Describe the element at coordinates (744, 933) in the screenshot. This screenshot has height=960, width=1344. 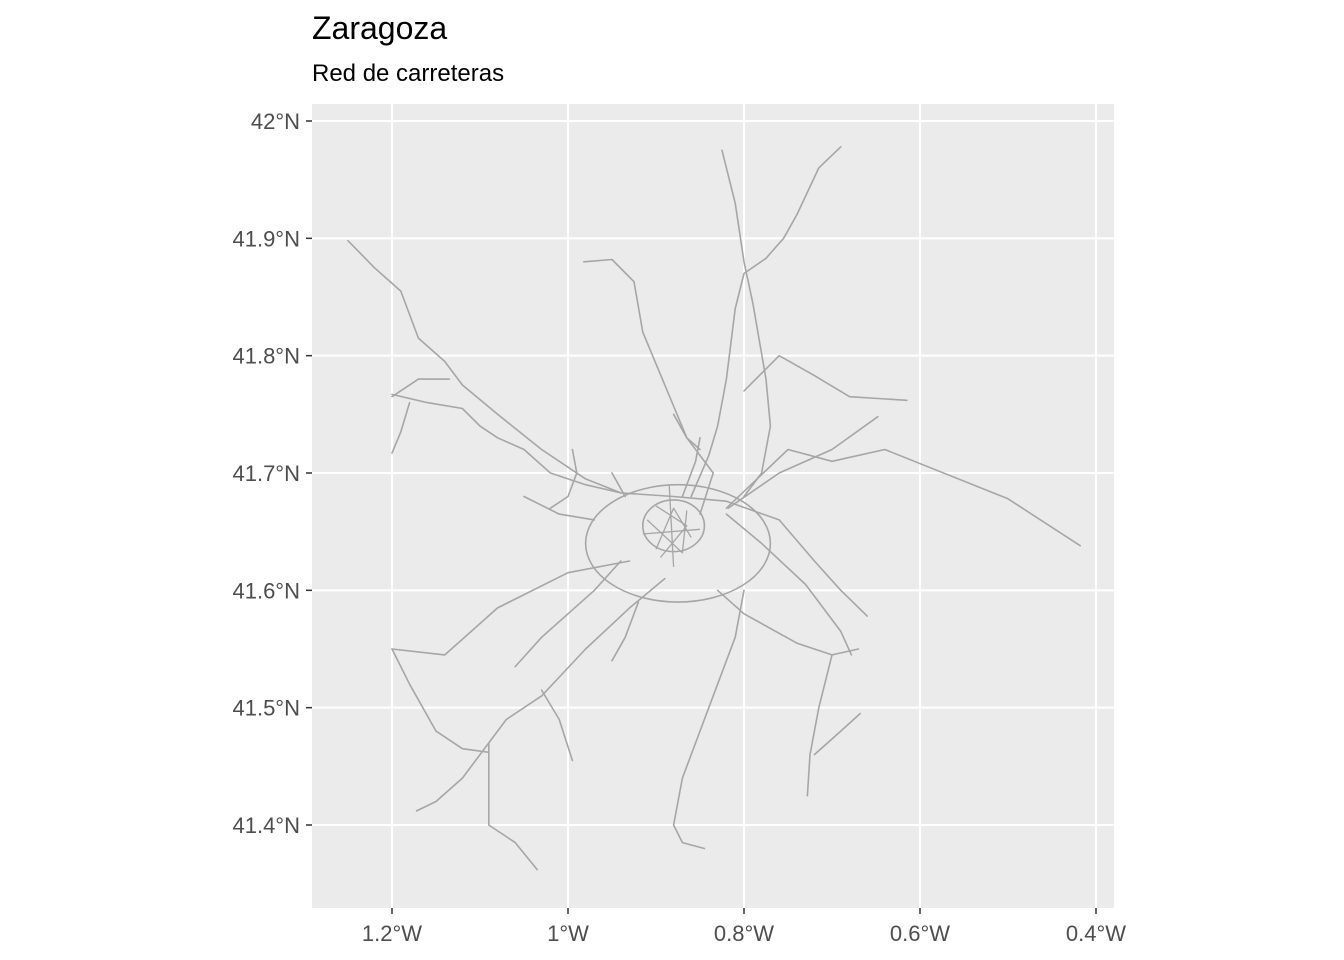
I see `x-tick-label: 0.8°W` at that location.